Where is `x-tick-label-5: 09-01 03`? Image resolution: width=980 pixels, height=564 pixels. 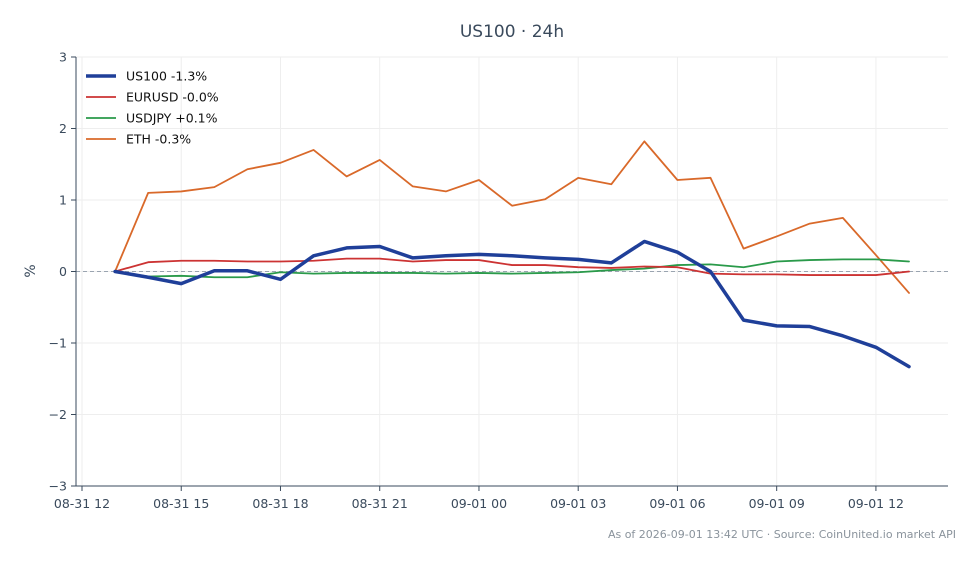
x-tick-label-5: 09-01 03 is located at coordinates (578, 503).